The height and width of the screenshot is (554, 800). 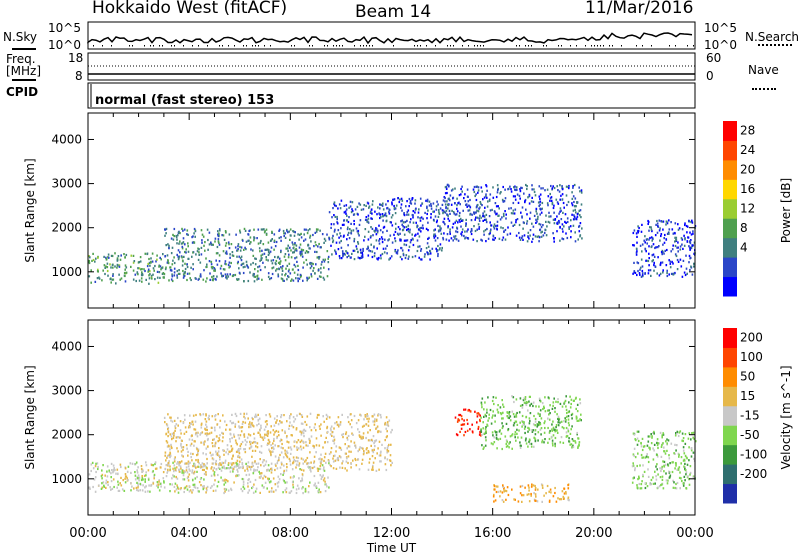 I want to click on noise-sky-trace, so click(x=390, y=38).